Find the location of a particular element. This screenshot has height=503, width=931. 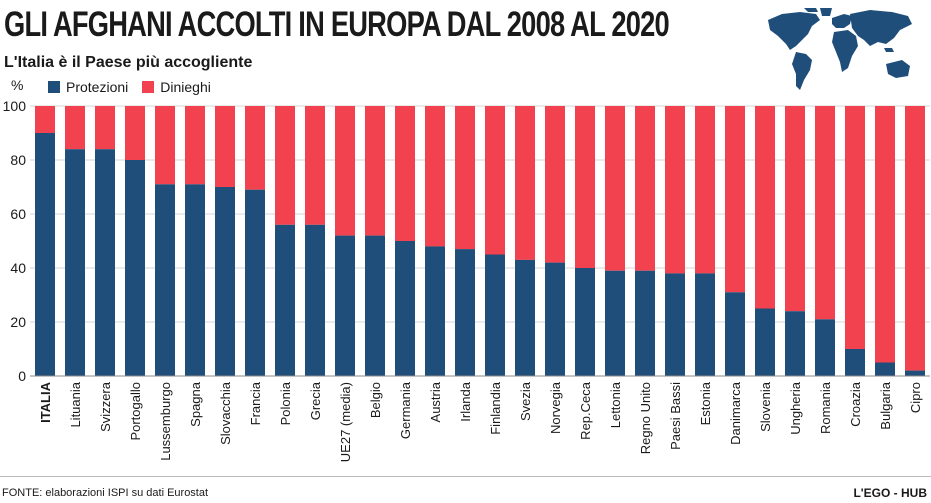

y-tick-label: 0 is located at coordinates (22, 376).